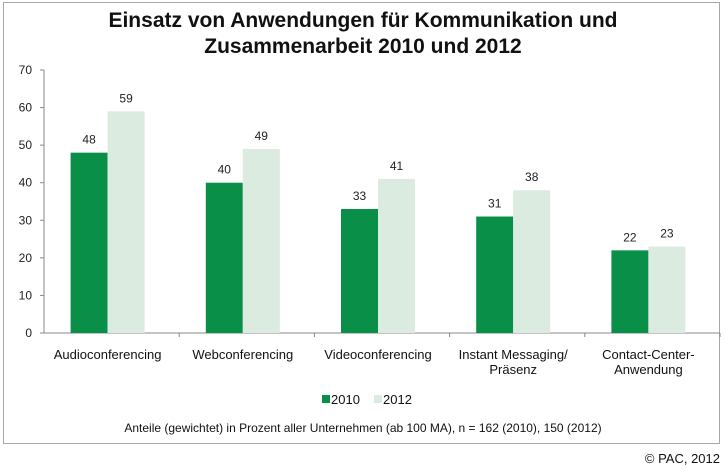 The image size is (726, 475). Describe the element at coordinates (26, 258) in the screenshot. I see `y-tick-label: 20` at that location.